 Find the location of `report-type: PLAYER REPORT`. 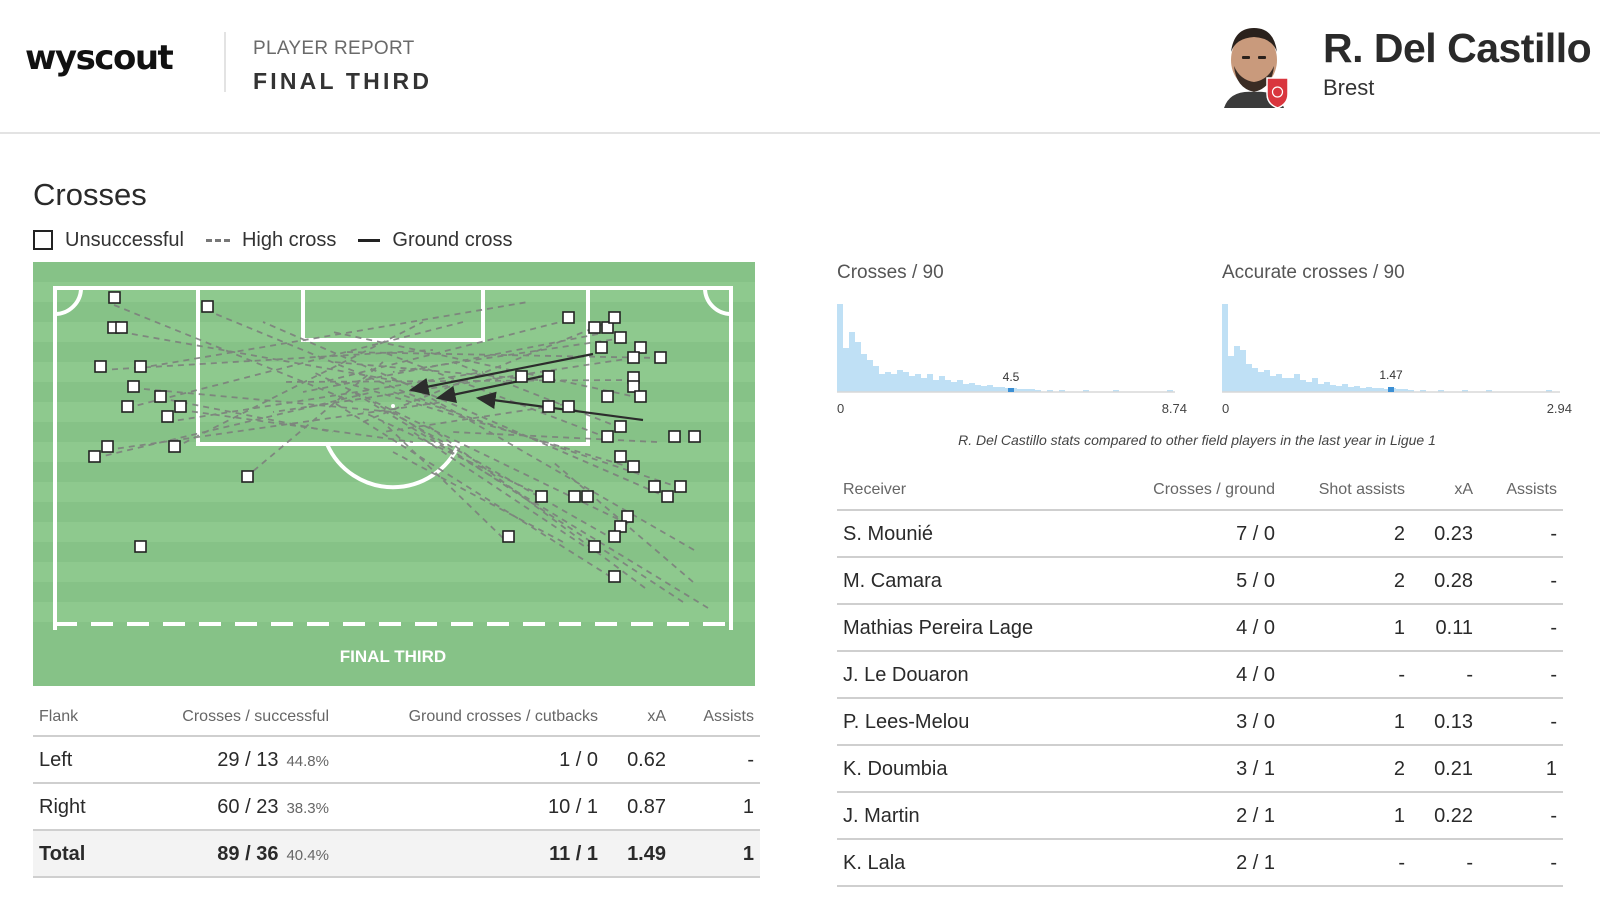

report-type: PLAYER REPORT is located at coordinates (334, 48).